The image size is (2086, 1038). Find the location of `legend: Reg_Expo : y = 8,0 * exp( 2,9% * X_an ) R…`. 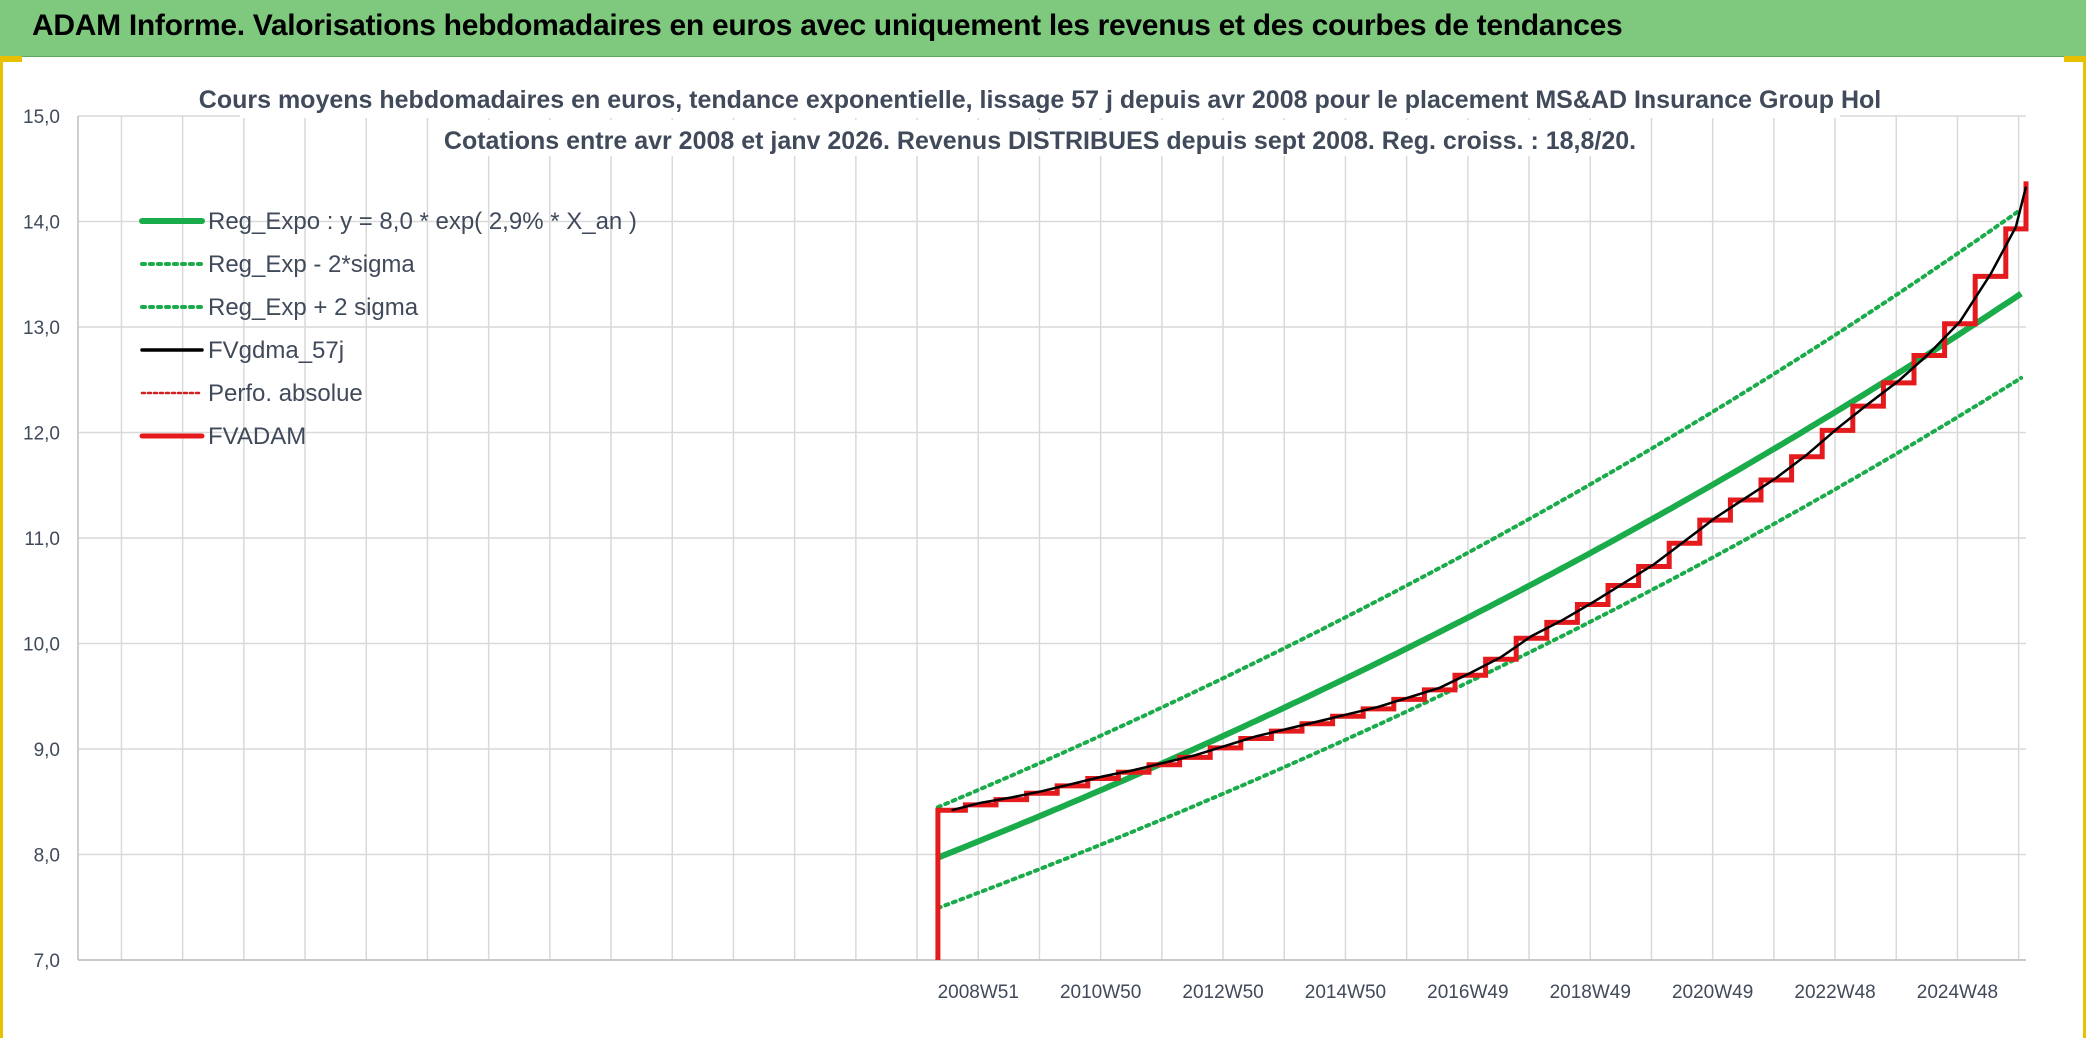

legend: Reg_Expo : y = 8,0 * exp( 2,9% * X_an ) R… is located at coordinates (388, 329).